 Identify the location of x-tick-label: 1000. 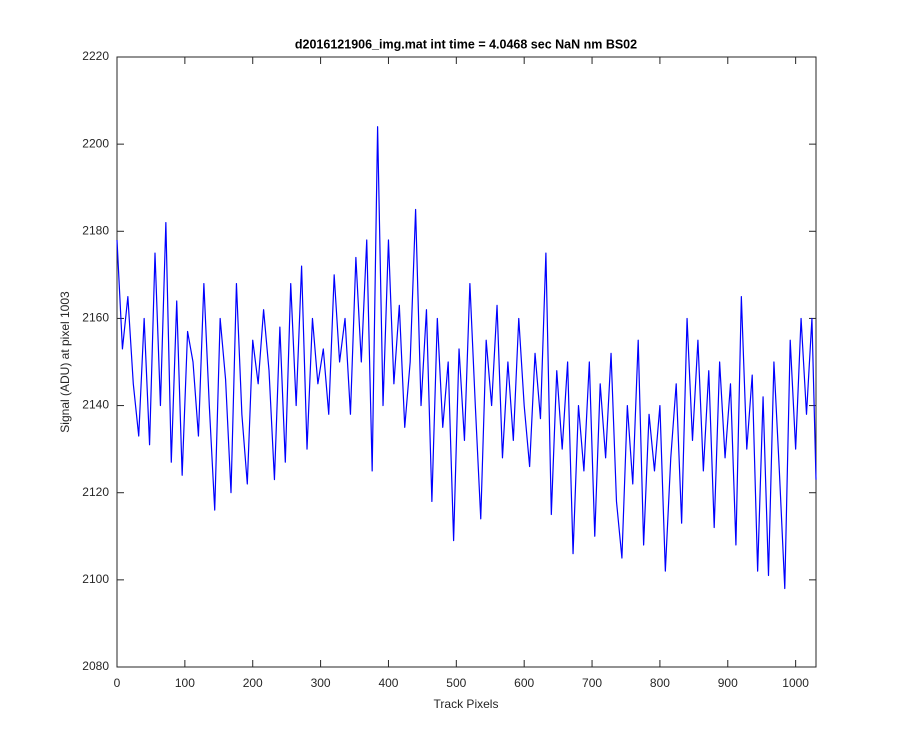
(795, 683).